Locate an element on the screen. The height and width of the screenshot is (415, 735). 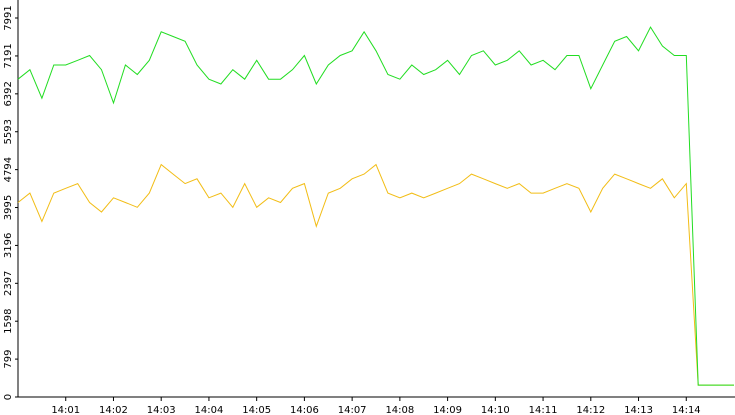
y-tick-label: 5593 is located at coordinates (8, 131).